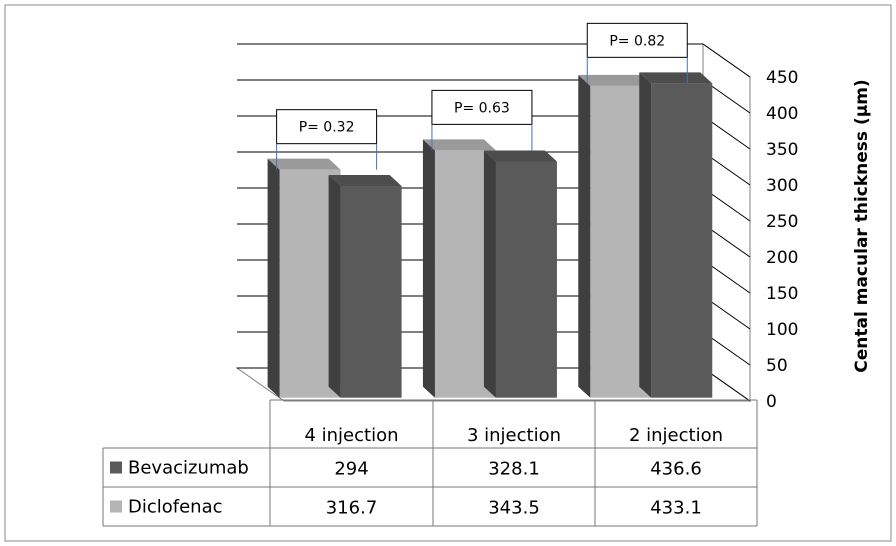 Image resolution: width=896 pixels, height=546 pixels. What do you see at coordinates (676, 508) in the screenshot?
I see `data-label: 433.1` at bounding box center [676, 508].